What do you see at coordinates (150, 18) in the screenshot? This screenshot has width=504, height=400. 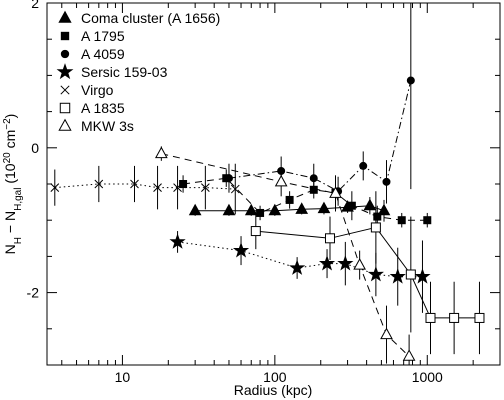 I see `legend-label: Coma cluster (A 1656)` at bounding box center [150, 18].